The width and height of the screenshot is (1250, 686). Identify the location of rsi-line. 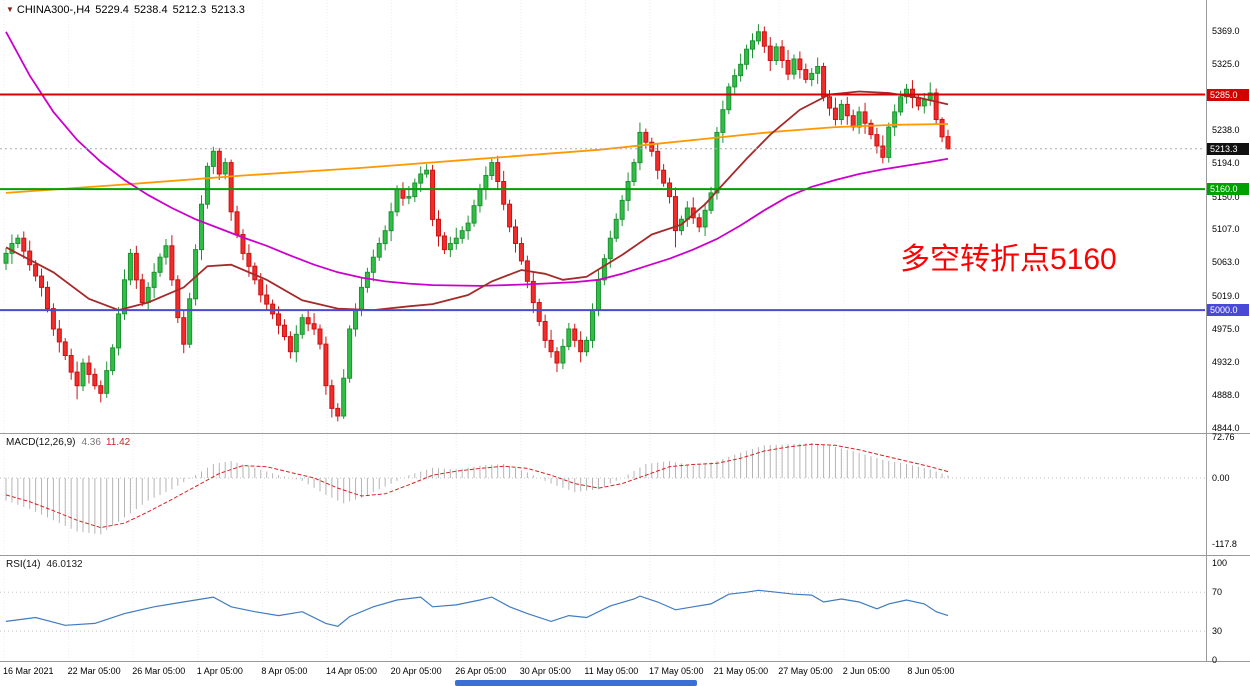
(477, 608).